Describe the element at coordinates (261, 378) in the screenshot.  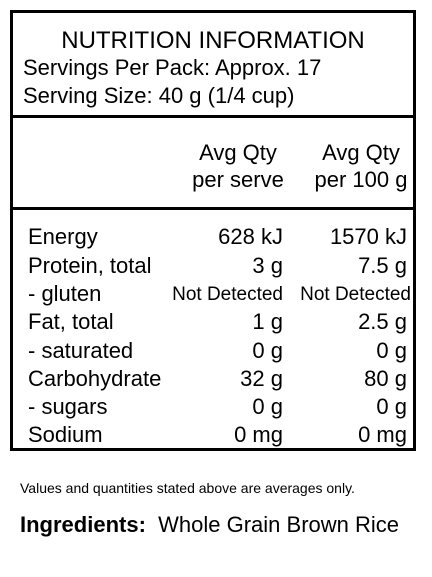
I see `row-carbohydrate-per-serve: 32 g` at that location.